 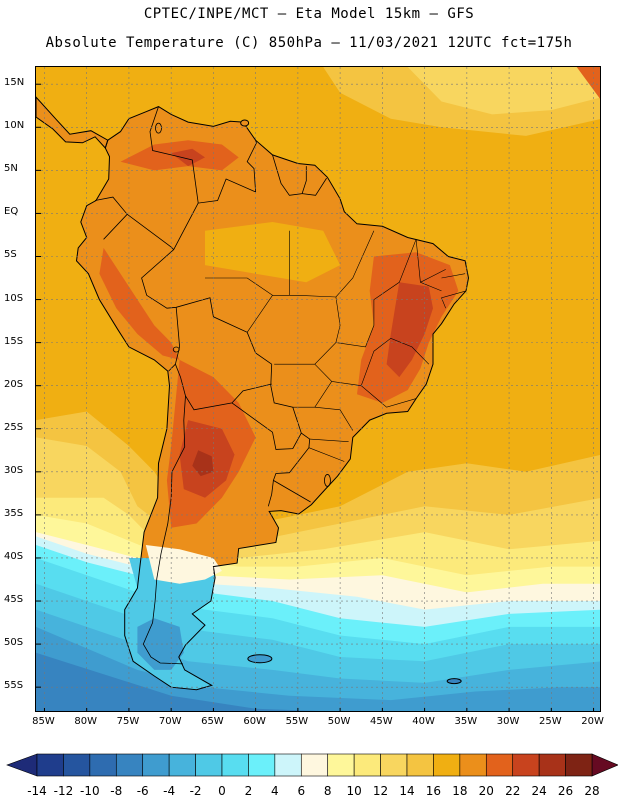 I want to click on lat-label-20S: 20S, so click(x=14, y=384).